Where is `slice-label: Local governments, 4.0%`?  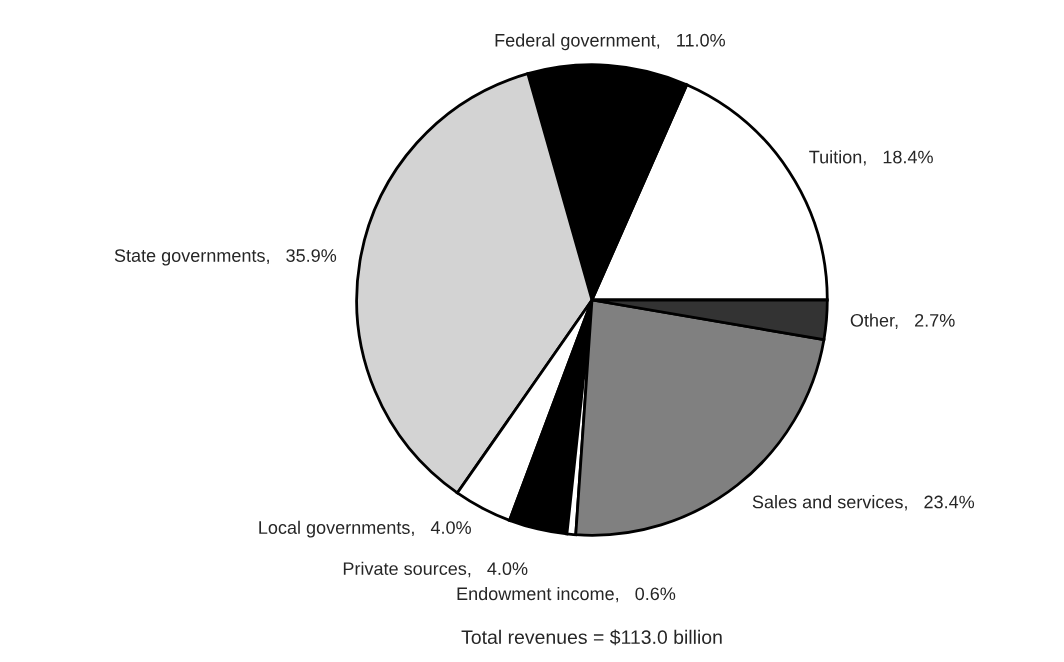 slice-label: Local governments, 4.0% is located at coordinates (365, 529).